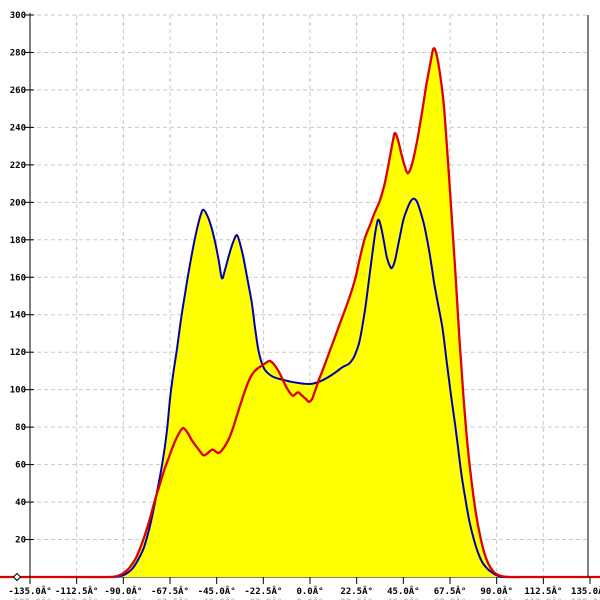  Describe the element at coordinates (29, 598) in the screenshot. I see `x-tick-label-ghost: -135.0Â°` at that location.